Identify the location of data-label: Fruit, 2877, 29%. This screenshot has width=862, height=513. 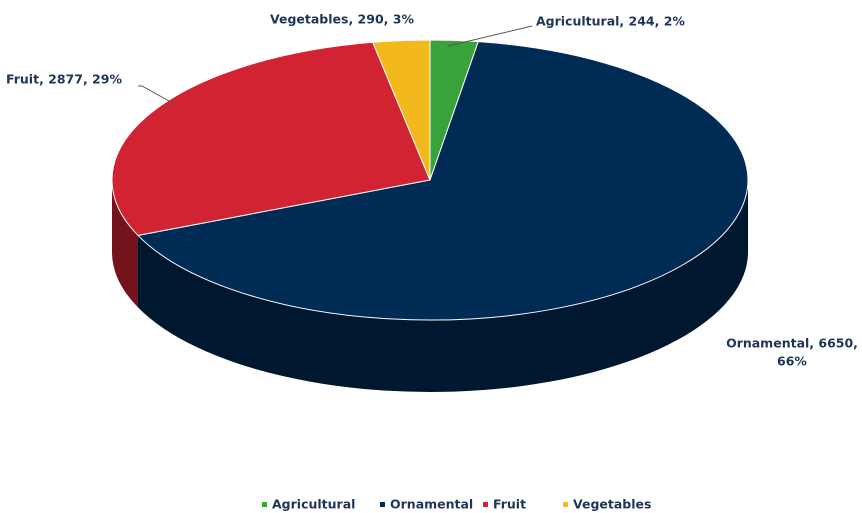
(64, 79).